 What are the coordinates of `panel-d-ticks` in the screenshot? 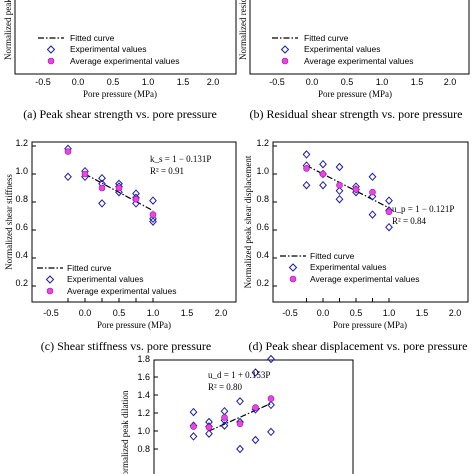 It's located at (331, 223).